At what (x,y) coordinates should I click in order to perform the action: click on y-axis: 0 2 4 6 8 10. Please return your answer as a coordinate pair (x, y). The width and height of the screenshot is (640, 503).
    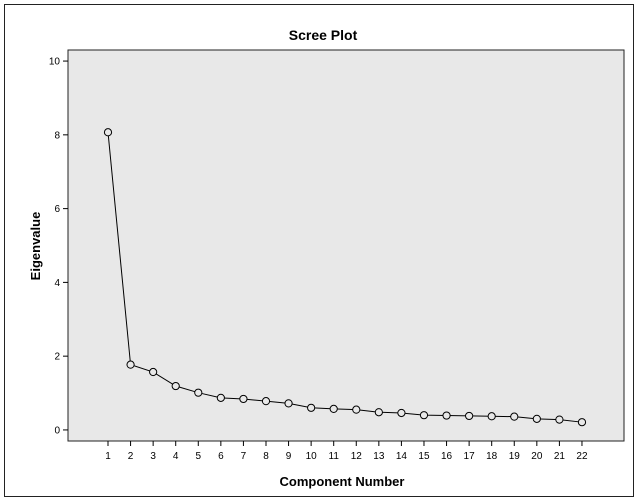
    Looking at the image, I should click on (58, 246).